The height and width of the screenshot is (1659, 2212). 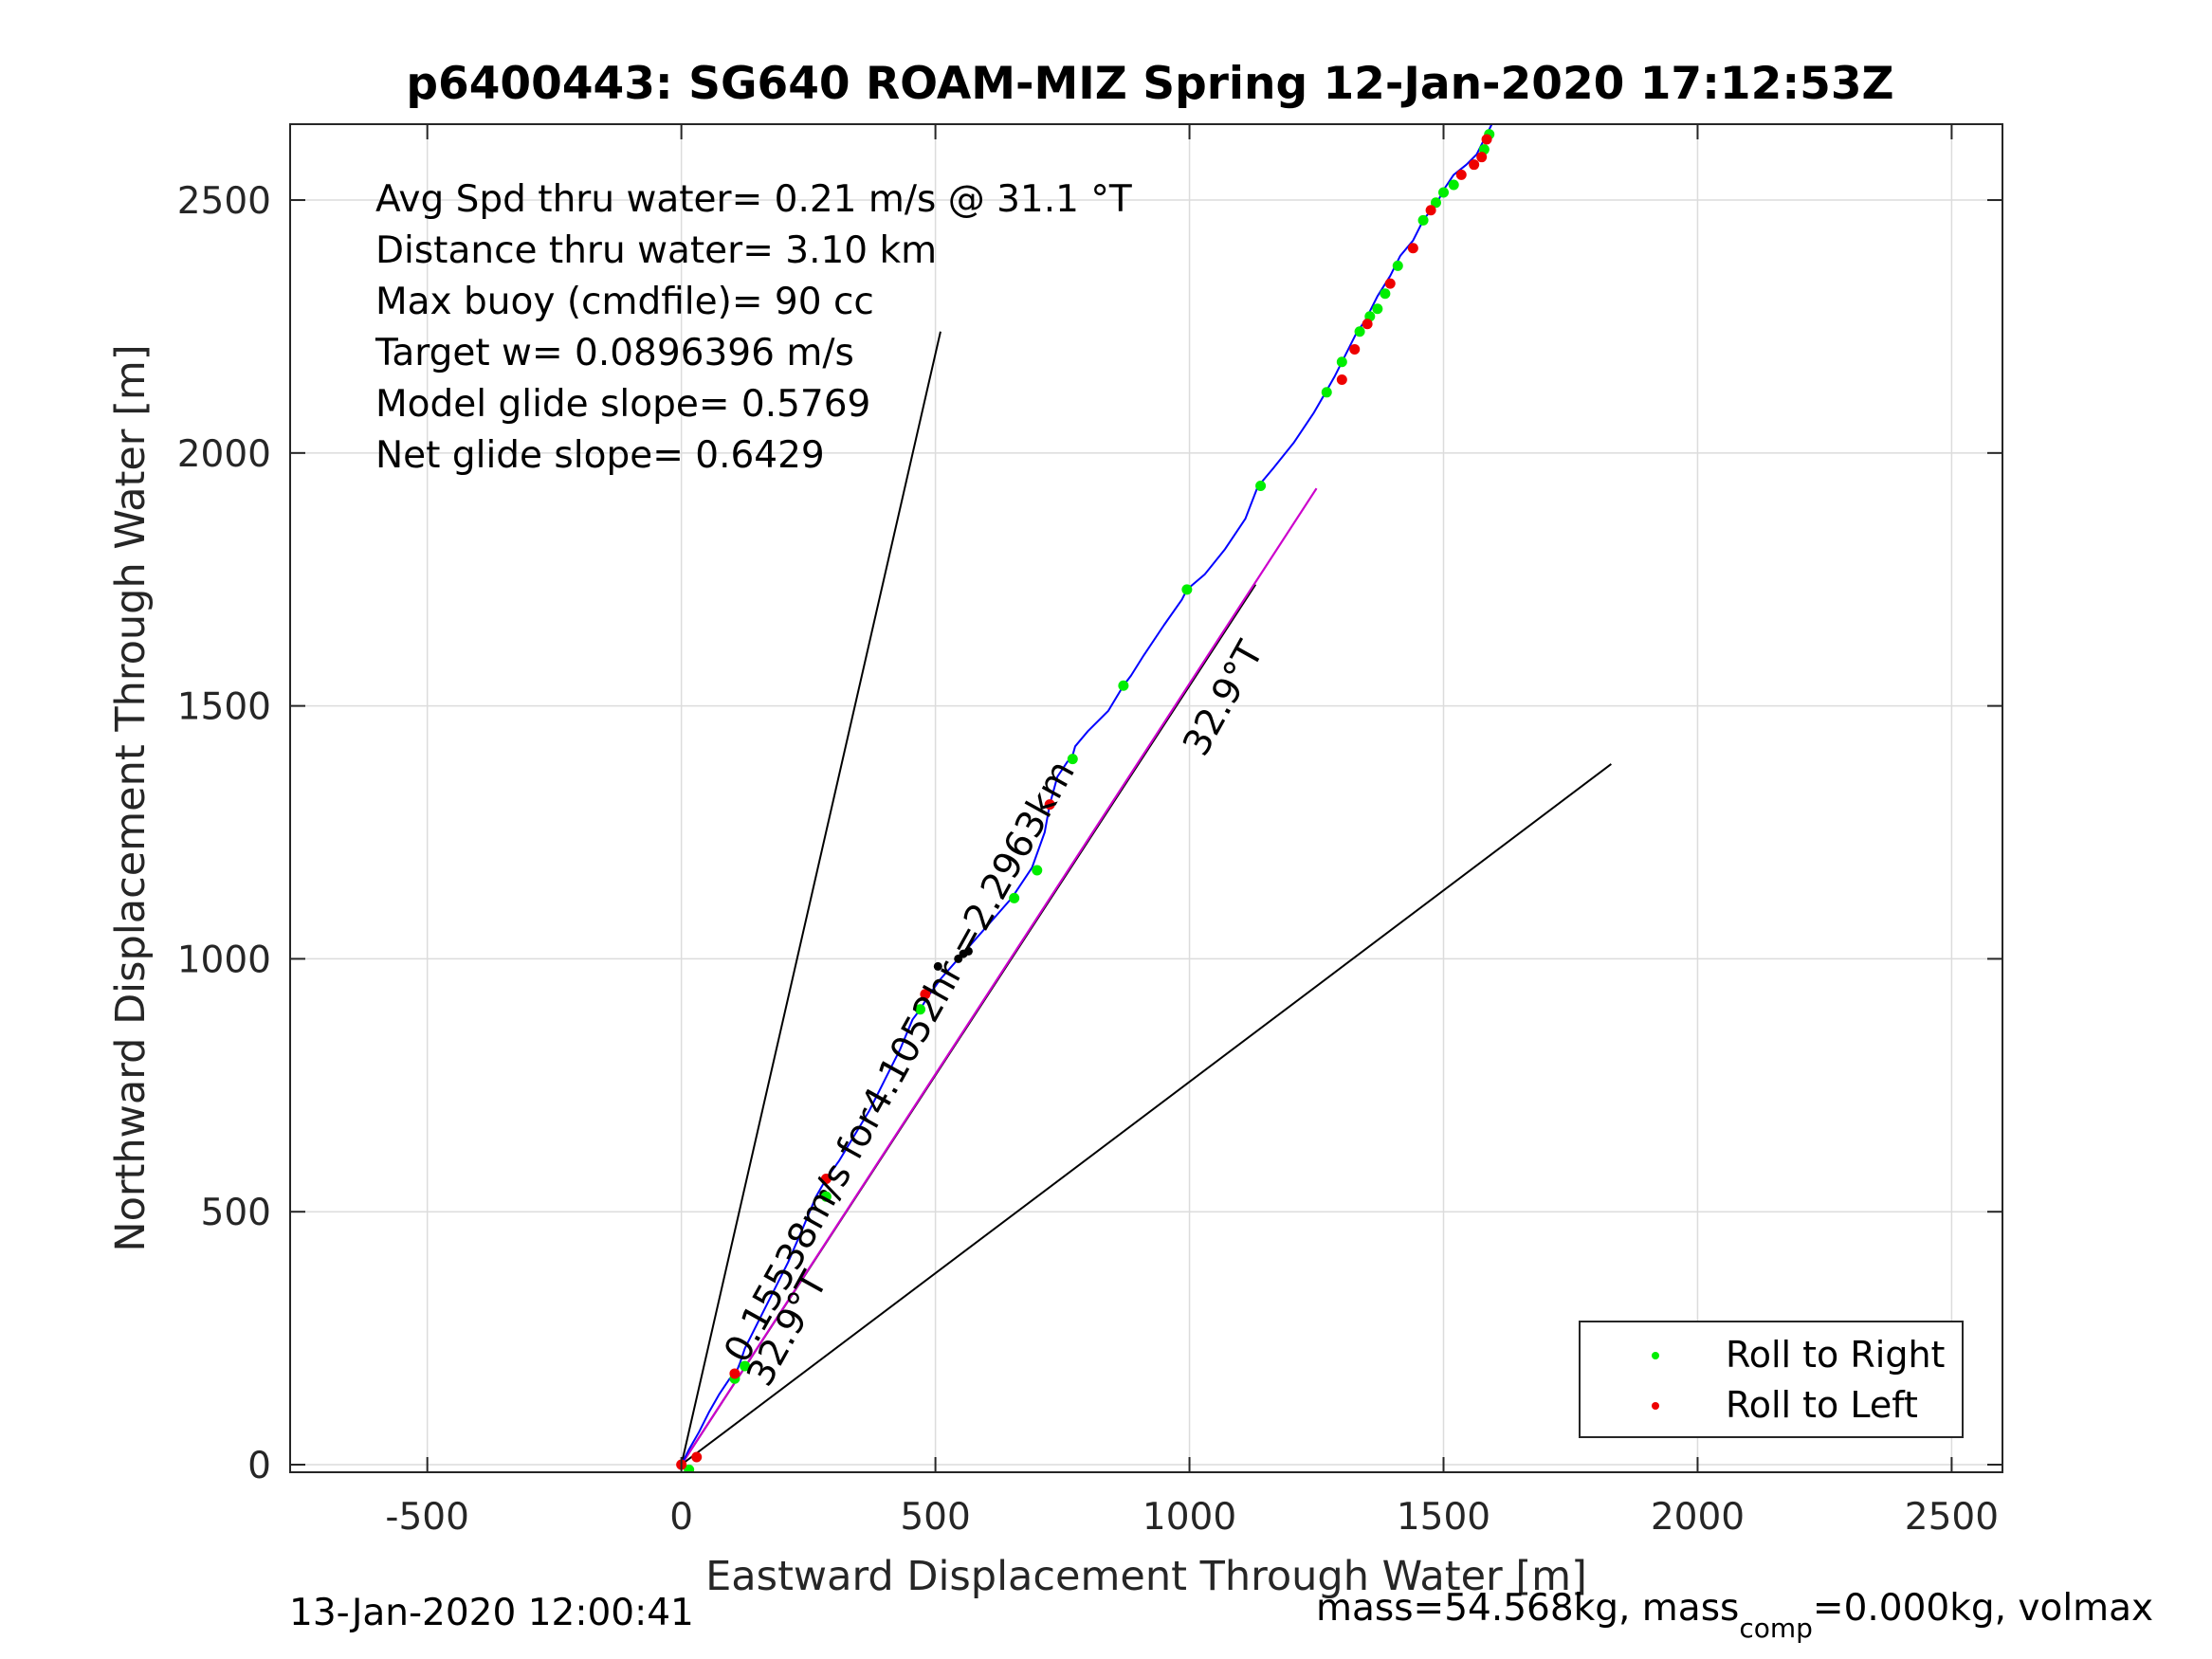 What do you see at coordinates (236, 1213) in the screenshot?
I see `y-tick-label: 500` at bounding box center [236, 1213].